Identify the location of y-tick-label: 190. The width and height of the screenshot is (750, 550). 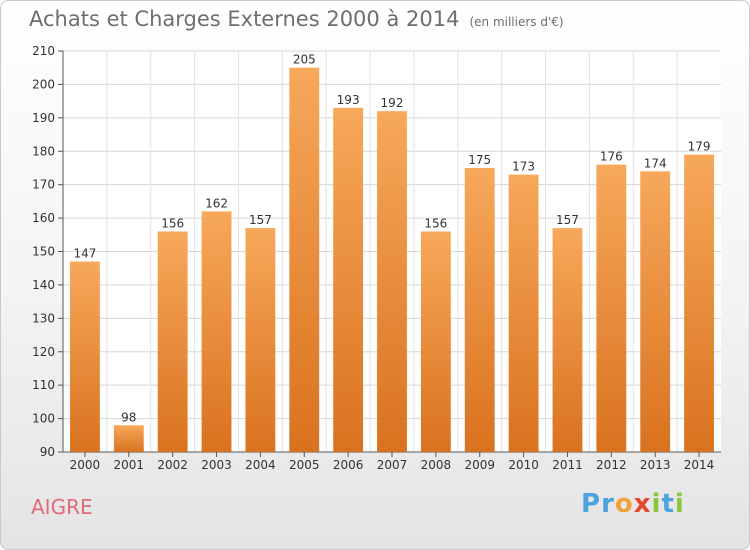
(43, 118).